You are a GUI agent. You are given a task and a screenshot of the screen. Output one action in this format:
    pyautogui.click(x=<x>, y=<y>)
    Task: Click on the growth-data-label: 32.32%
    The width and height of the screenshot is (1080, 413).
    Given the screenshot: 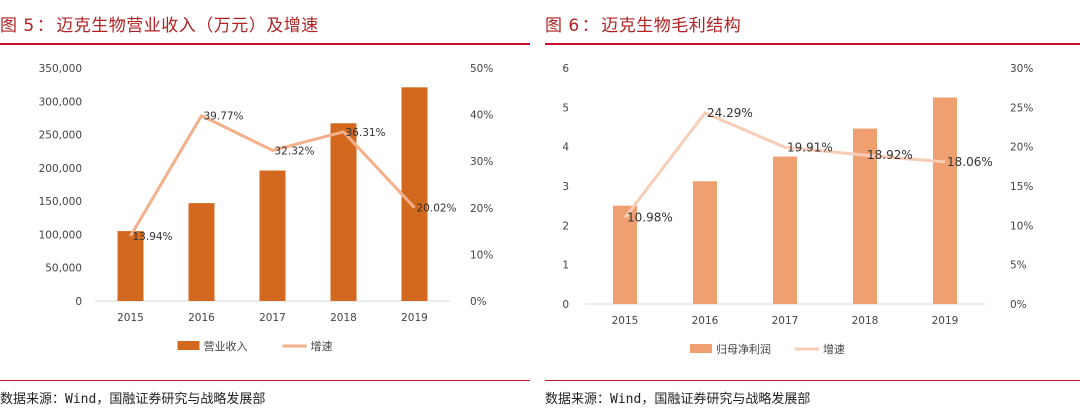 What is the action you would take?
    pyautogui.click(x=295, y=151)
    